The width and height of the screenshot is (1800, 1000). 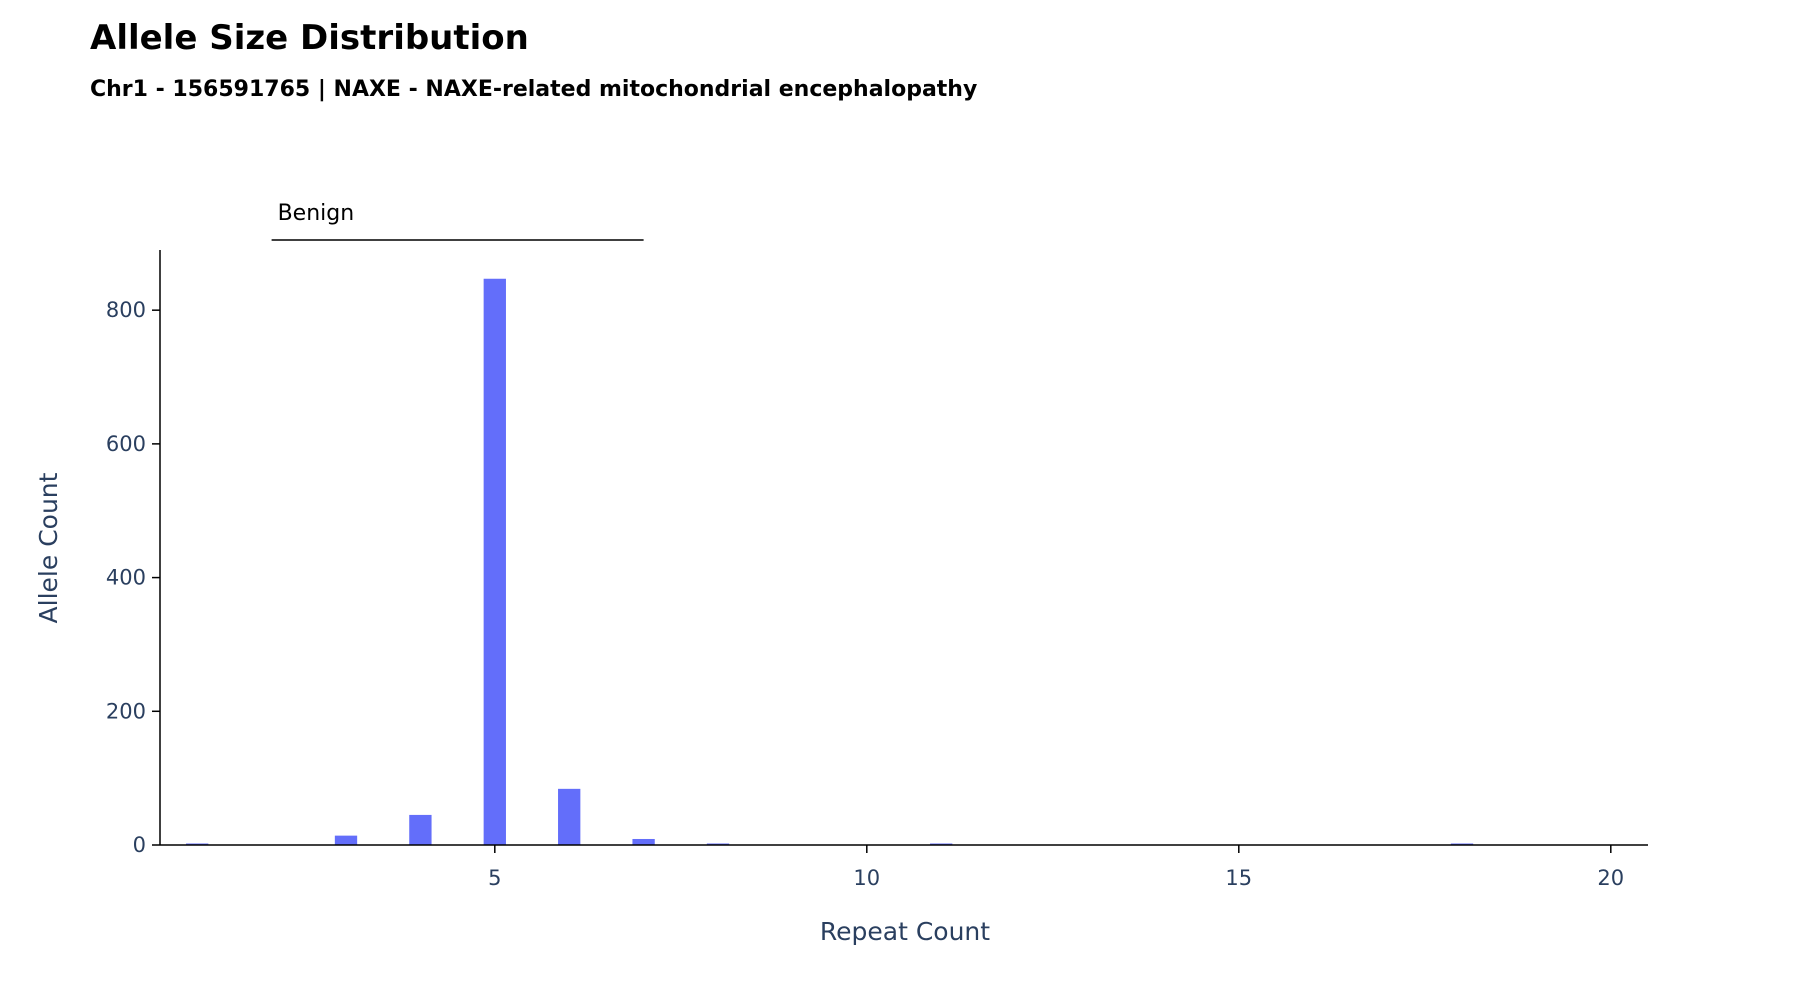 What do you see at coordinates (126, 711) in the screenshot?
I see `y-tick-label: 200` at bounding box center [126, 711].